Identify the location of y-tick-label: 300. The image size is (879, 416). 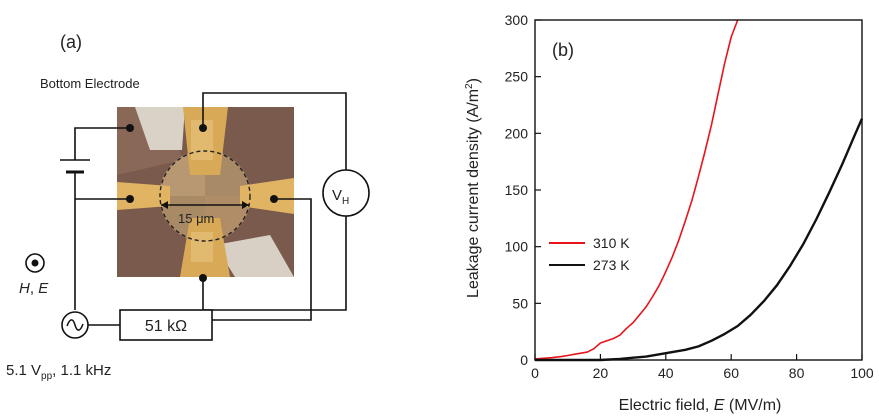
(517, 20).